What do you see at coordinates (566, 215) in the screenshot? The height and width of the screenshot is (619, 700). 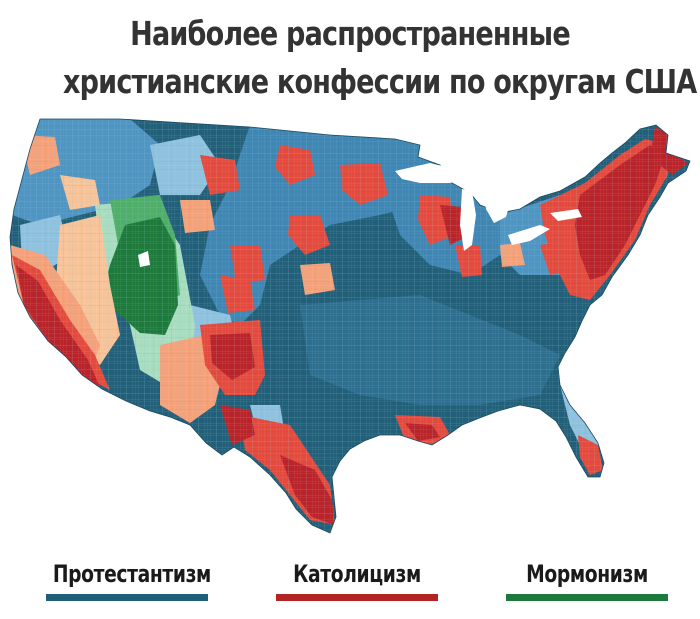 I see `lake-ontario` at bounding box center [566, 215].